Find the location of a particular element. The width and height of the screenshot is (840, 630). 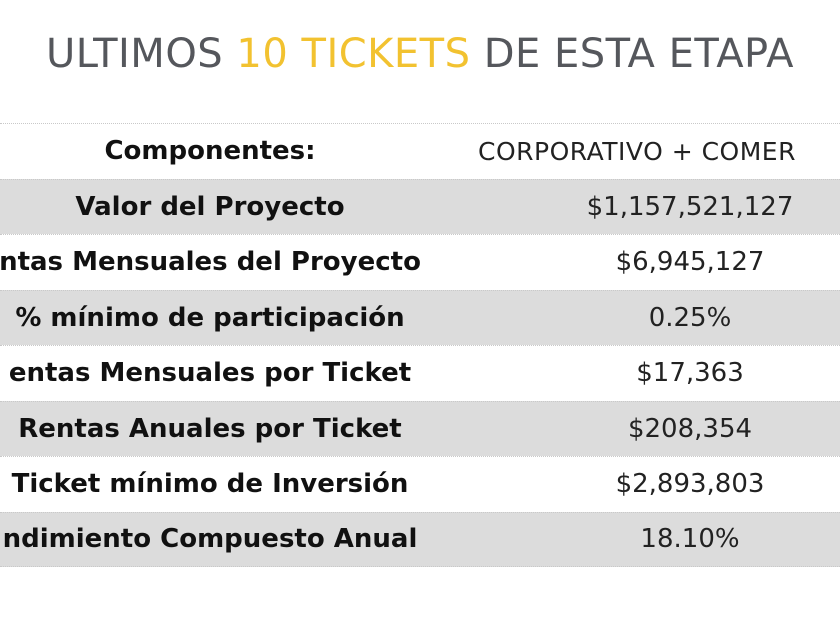

row-value: $208,354 is located at coordinates (690, 428).